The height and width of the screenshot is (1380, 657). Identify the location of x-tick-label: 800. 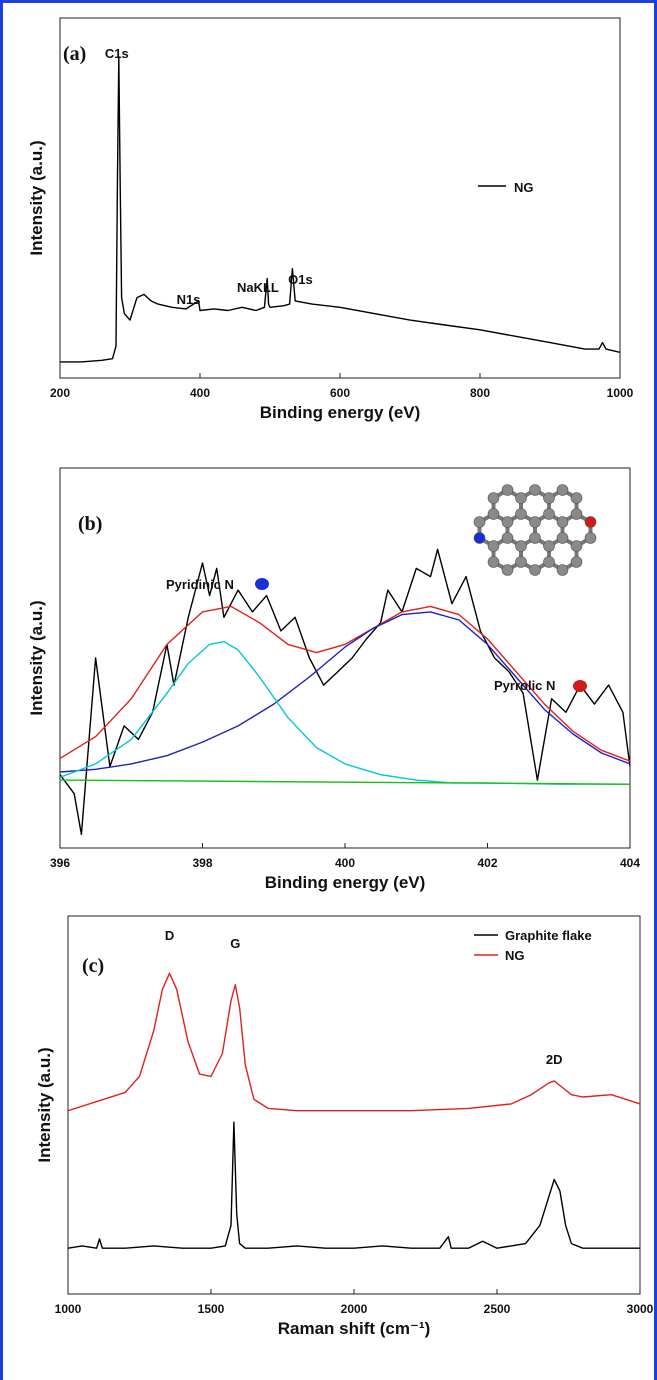
(480, 393).